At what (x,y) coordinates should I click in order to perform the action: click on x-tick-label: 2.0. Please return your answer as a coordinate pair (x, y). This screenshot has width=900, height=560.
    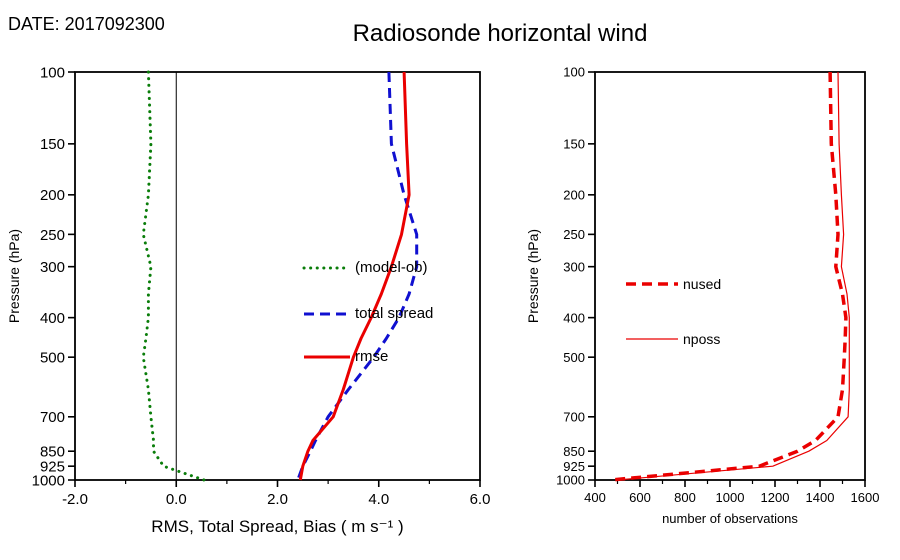
    Looking at the image, I should click on (277, 499).